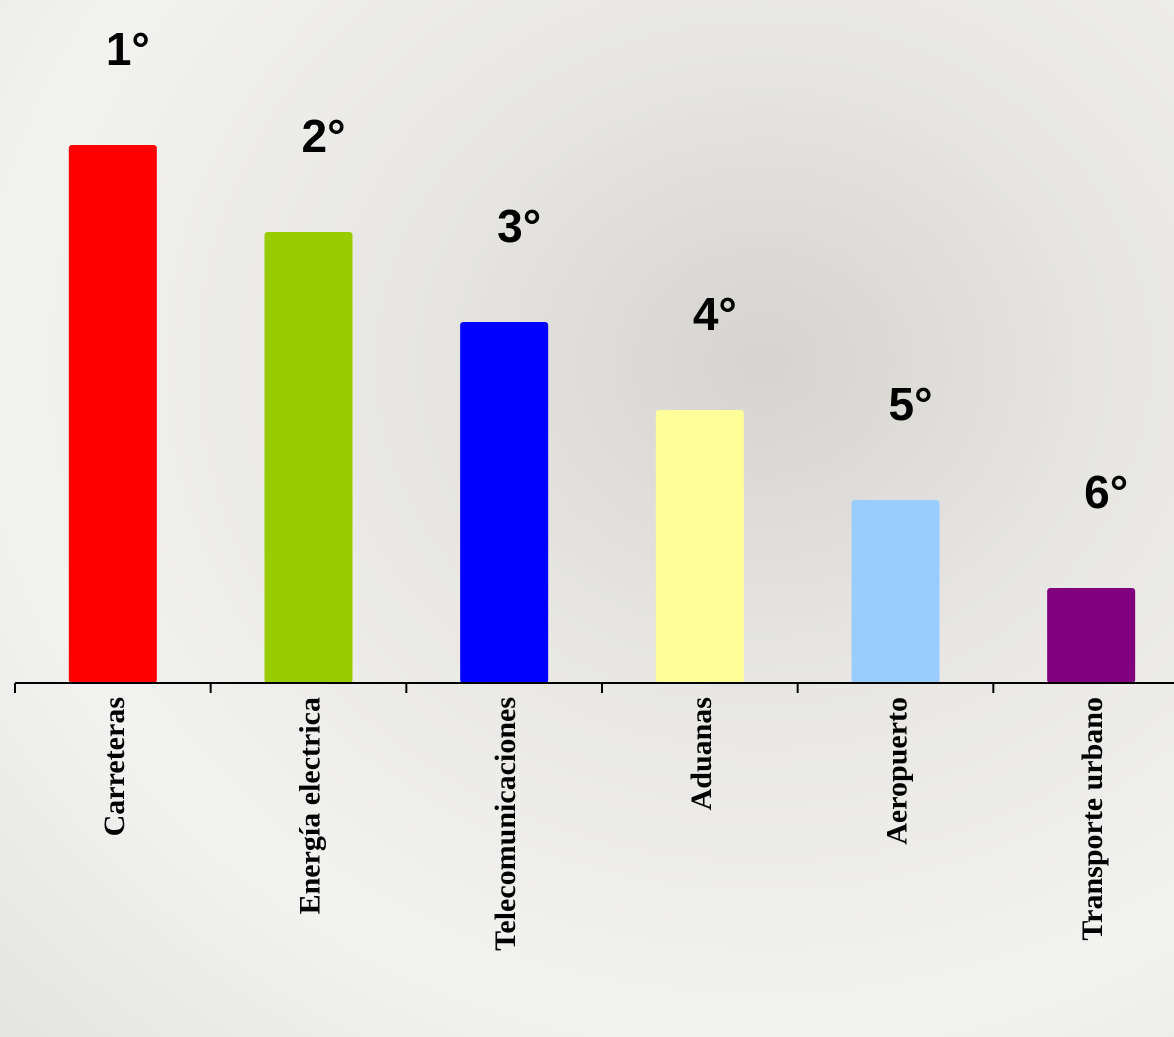 The image size is (1174, 1037). I want to click on x-tick-label: Aduanas, so click(701, 753).